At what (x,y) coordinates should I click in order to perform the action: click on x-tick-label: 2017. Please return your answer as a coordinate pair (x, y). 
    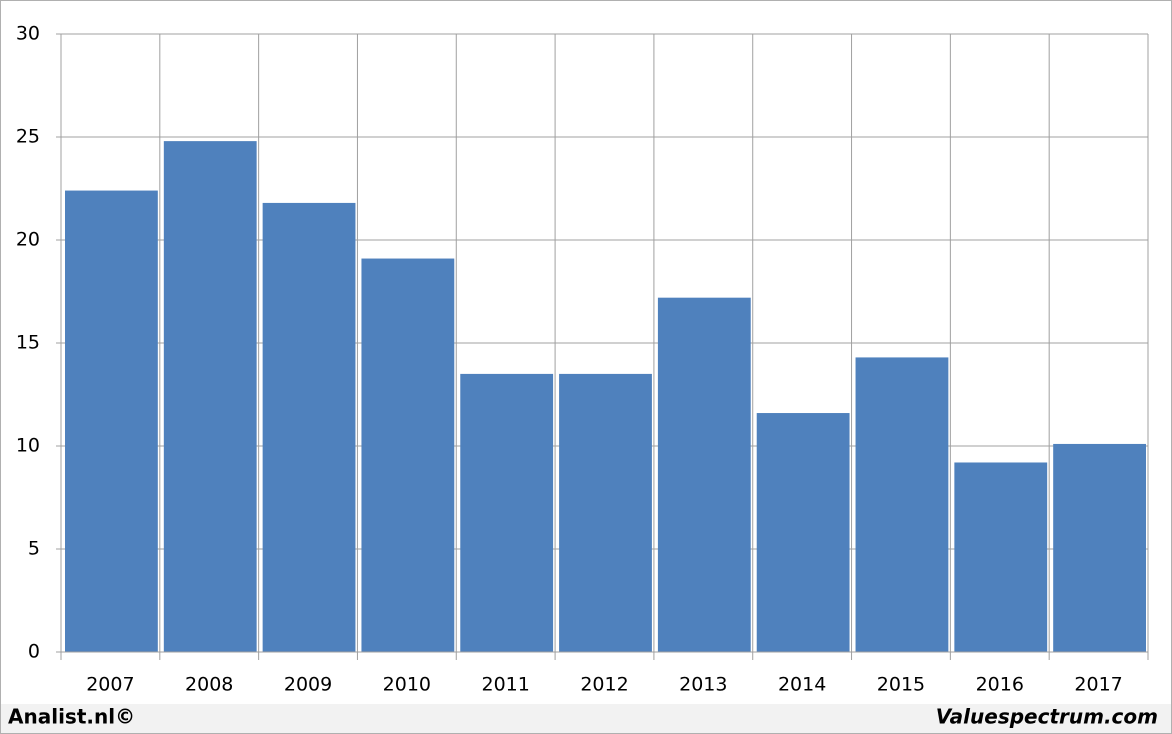
    Looking at the image, I should click on (1098, 685).